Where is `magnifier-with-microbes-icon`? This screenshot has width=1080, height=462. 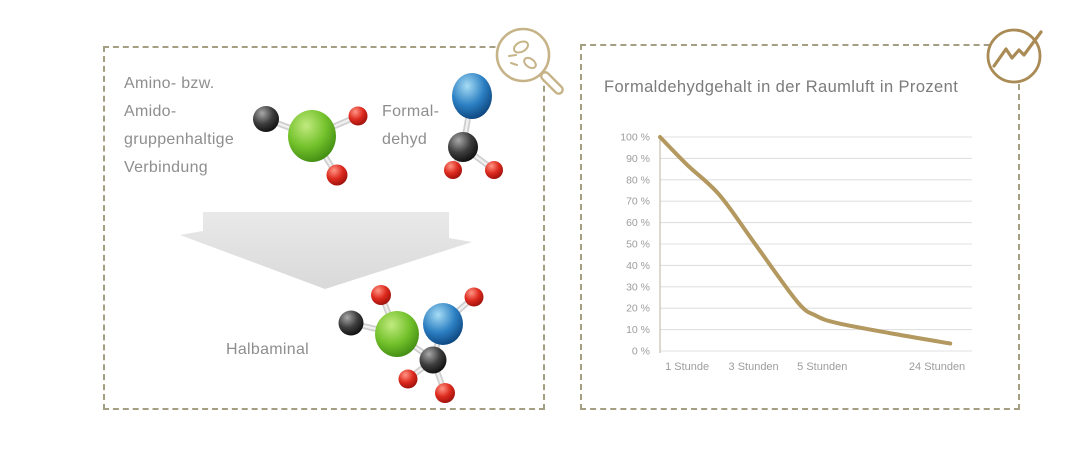
magnifier-with-microbes-icon is located at coordinates (529, 61).